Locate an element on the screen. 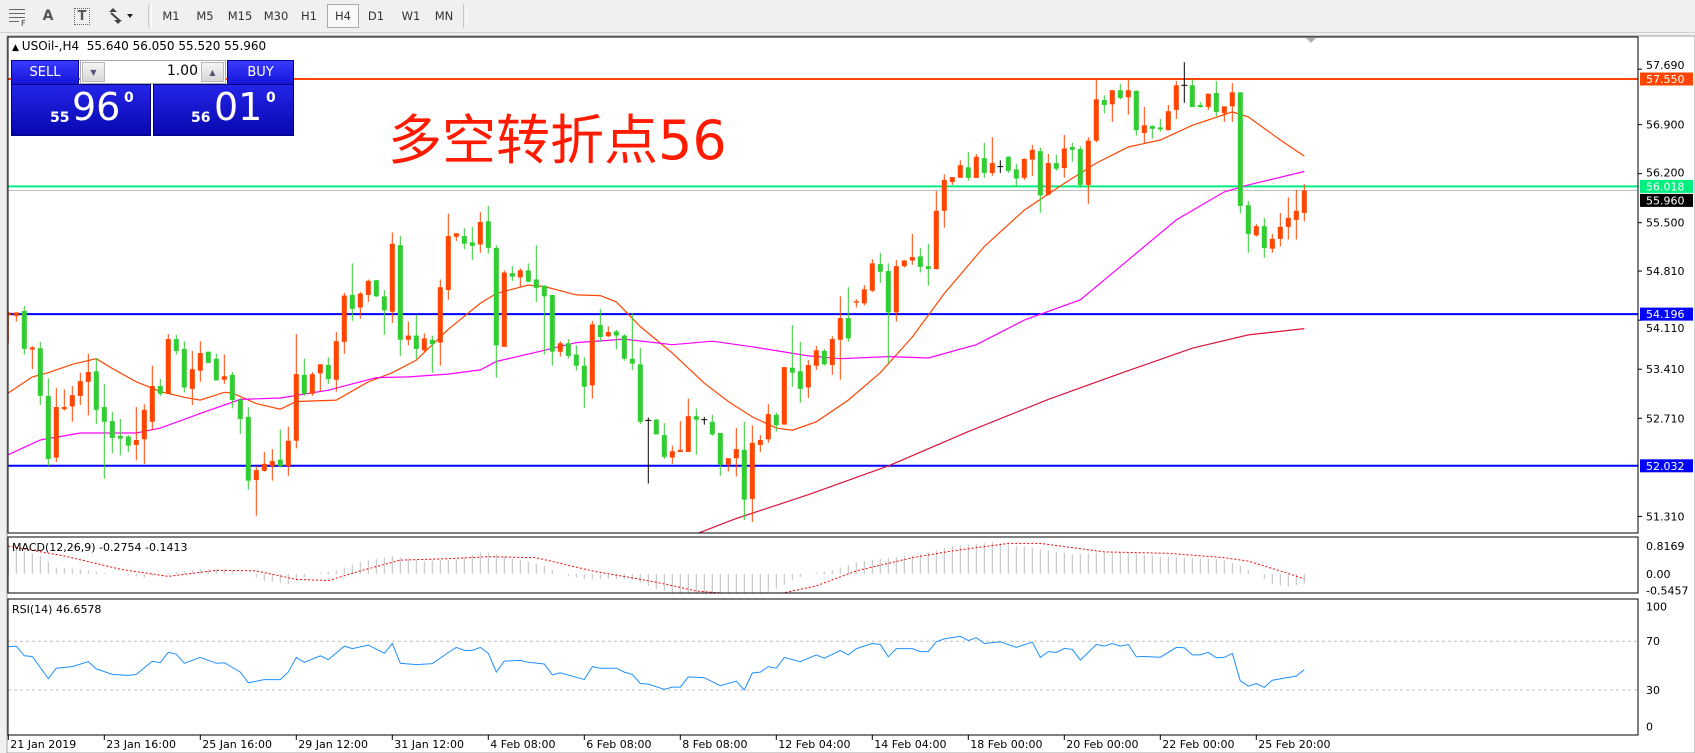 The image size is (1695, 753). macd-plot is located at coordinates (656, 567).